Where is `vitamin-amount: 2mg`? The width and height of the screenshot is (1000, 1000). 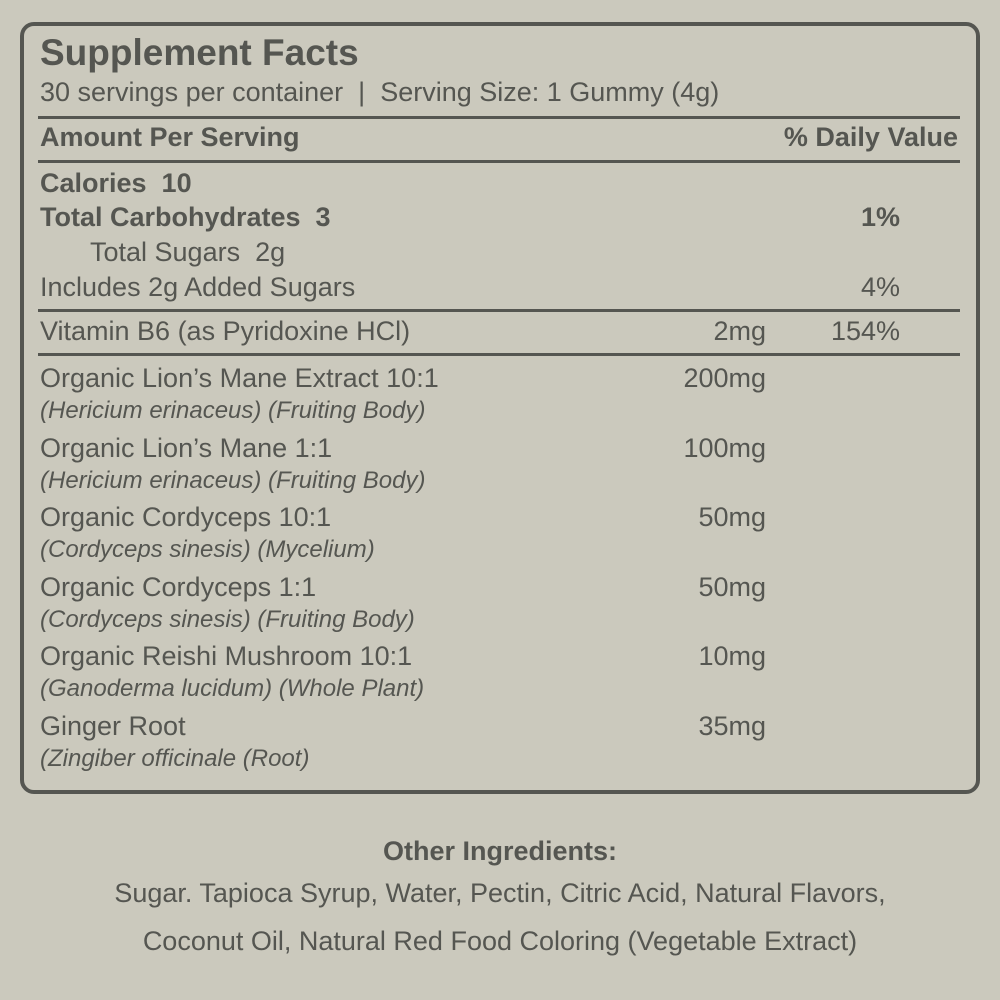
vitamin-amount: 2mg is located at coordinates (739, 331).